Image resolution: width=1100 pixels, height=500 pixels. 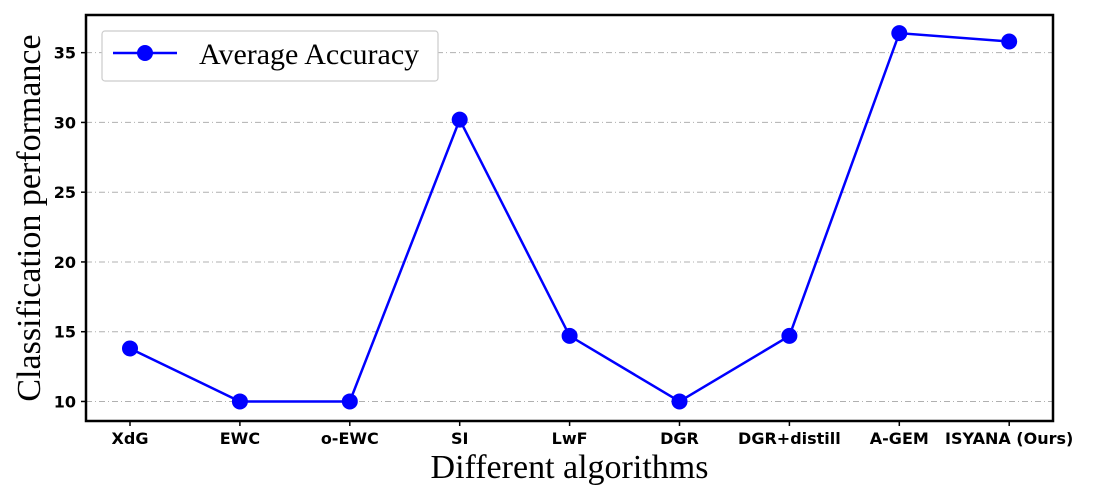 What do you see at coordinates (65, 192) in the screenshot?
I see `y-tick-label: 25` at bounding box center [65, 192].